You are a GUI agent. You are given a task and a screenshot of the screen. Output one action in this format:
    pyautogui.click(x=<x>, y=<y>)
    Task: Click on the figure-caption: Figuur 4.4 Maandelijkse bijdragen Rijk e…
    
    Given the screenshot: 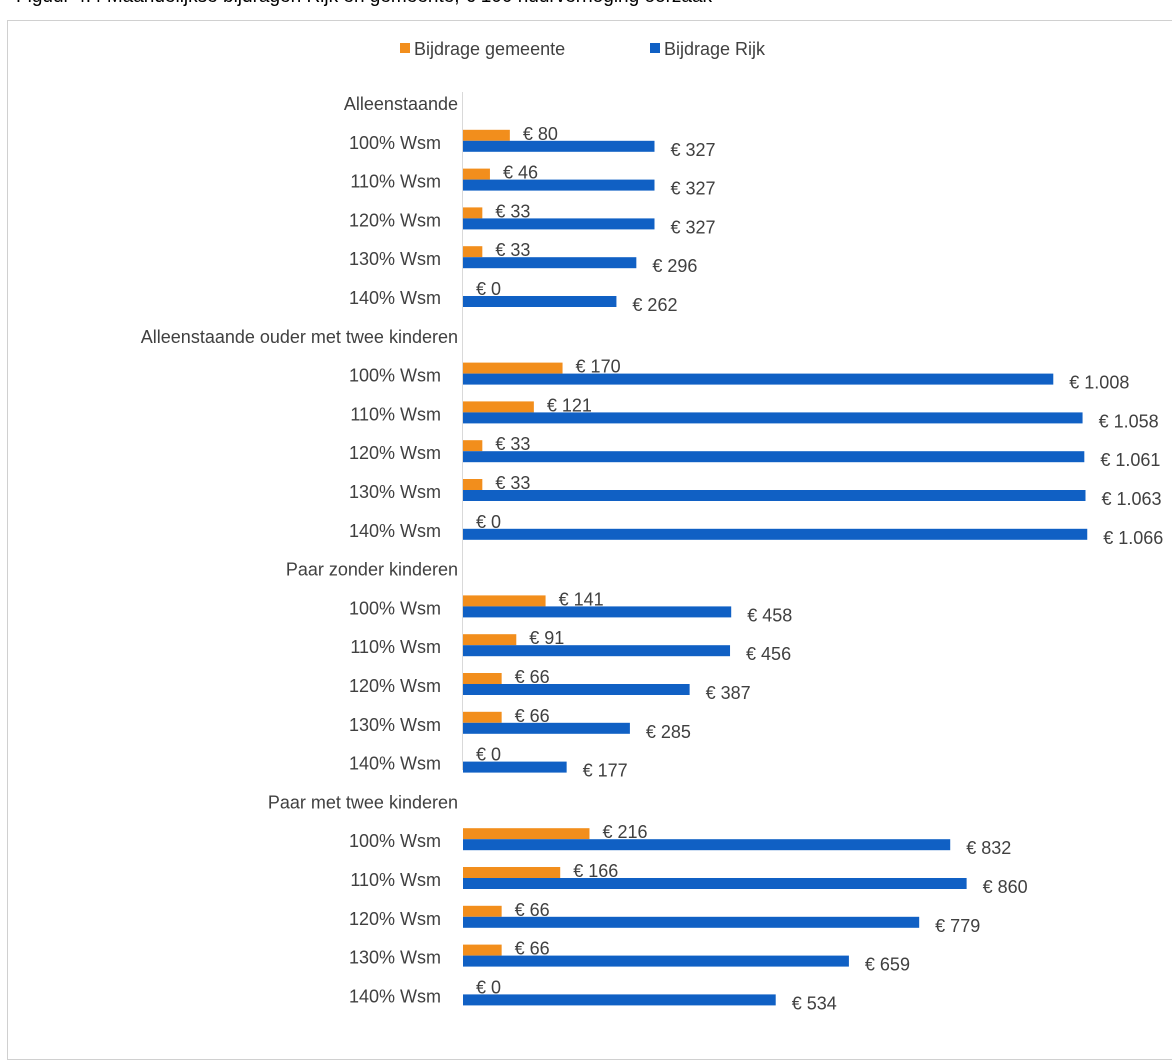 What is the action you would take?
    pyautogui.click(x=364, y=4)
    